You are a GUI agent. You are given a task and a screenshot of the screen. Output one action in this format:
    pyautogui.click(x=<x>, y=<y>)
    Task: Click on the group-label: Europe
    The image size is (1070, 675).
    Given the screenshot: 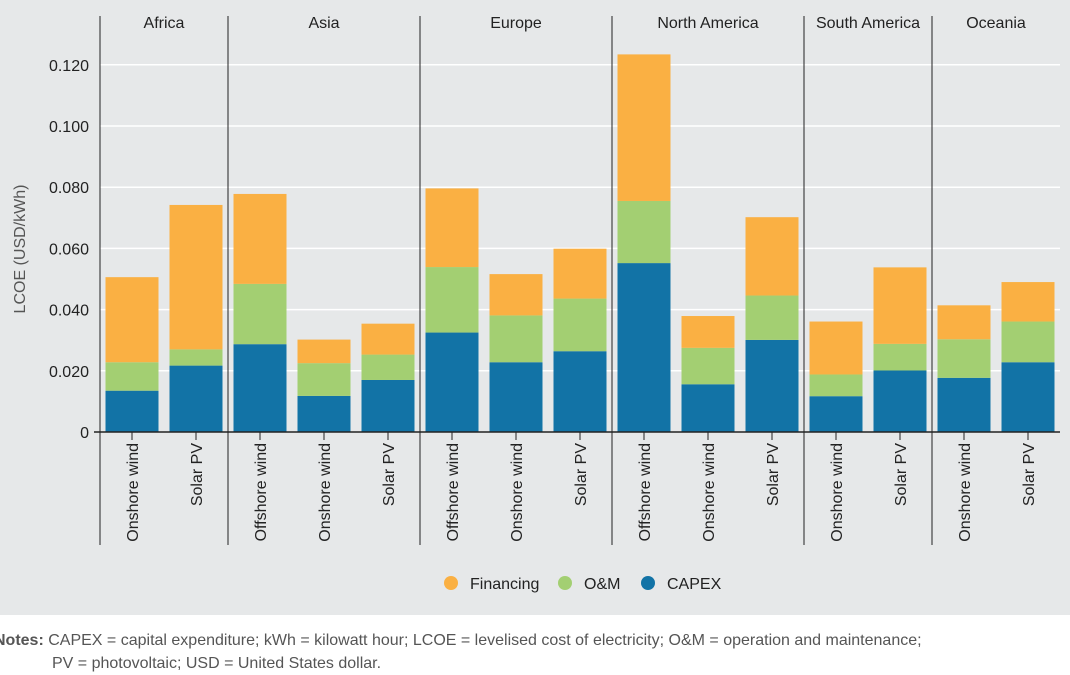 What is the action you would take?
    pyautogui.click(x=516, y=23)
    